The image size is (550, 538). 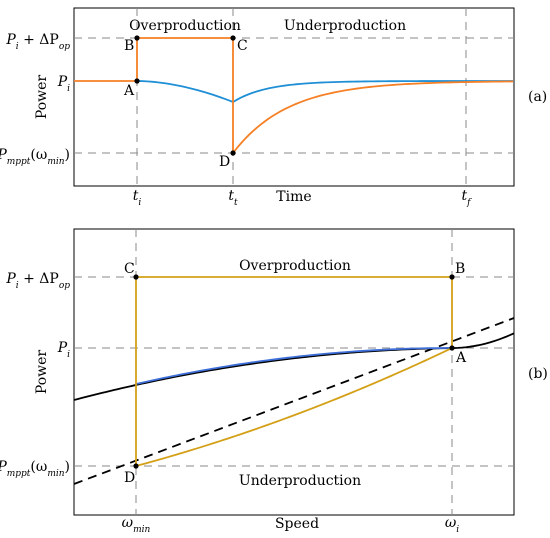 I want to click on point-b-C, so click(x=136, y=277).